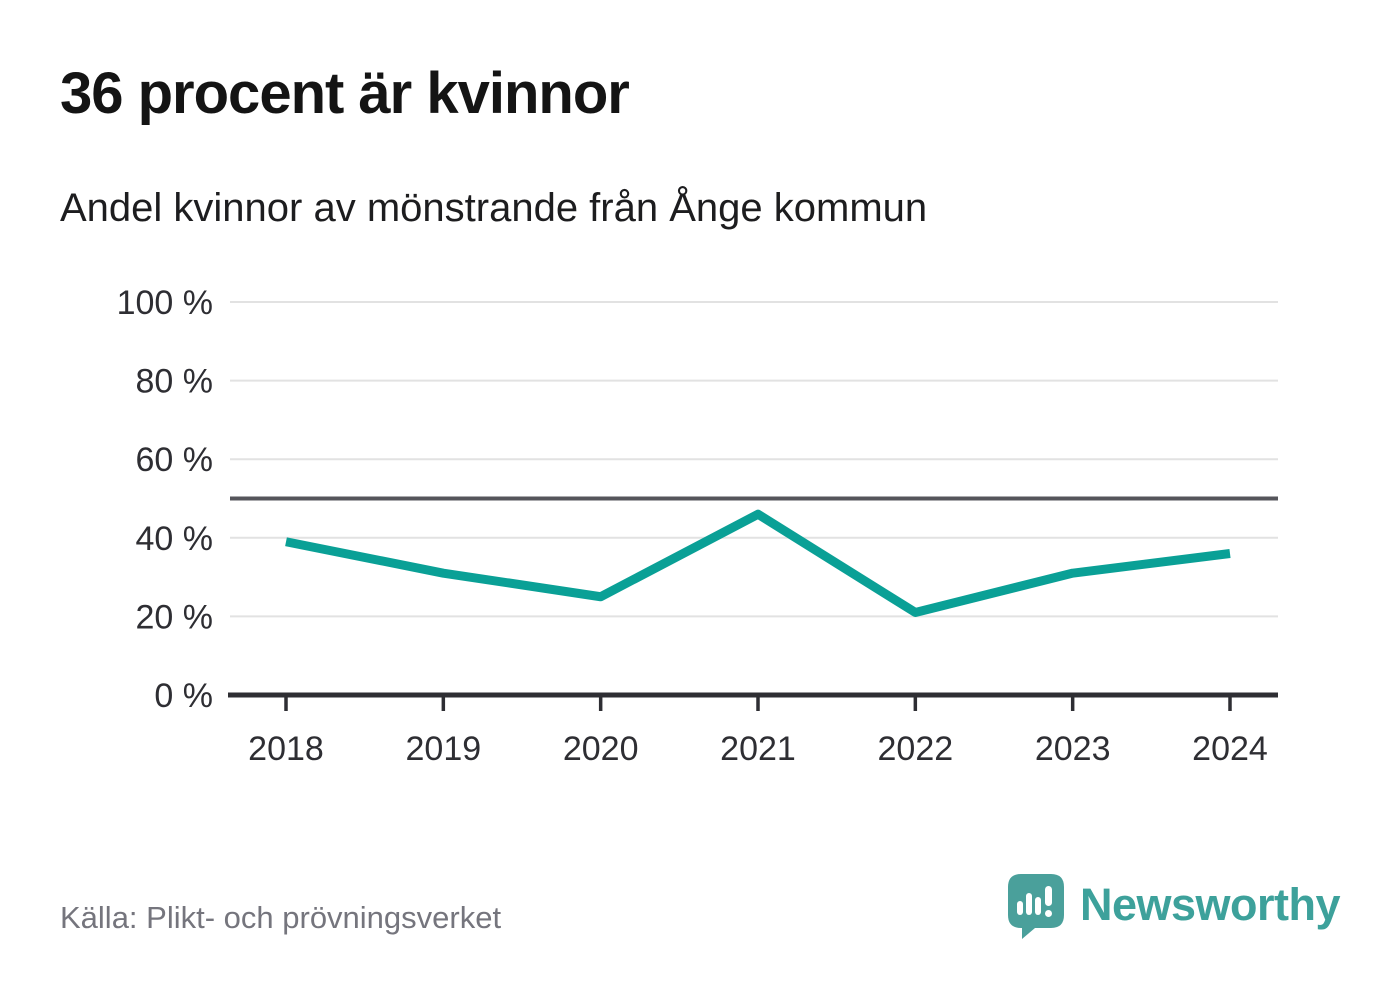 The width and height of the screenshot is (1382, 999). I want to click on x-tick-label: 2018, so click(286, 749).